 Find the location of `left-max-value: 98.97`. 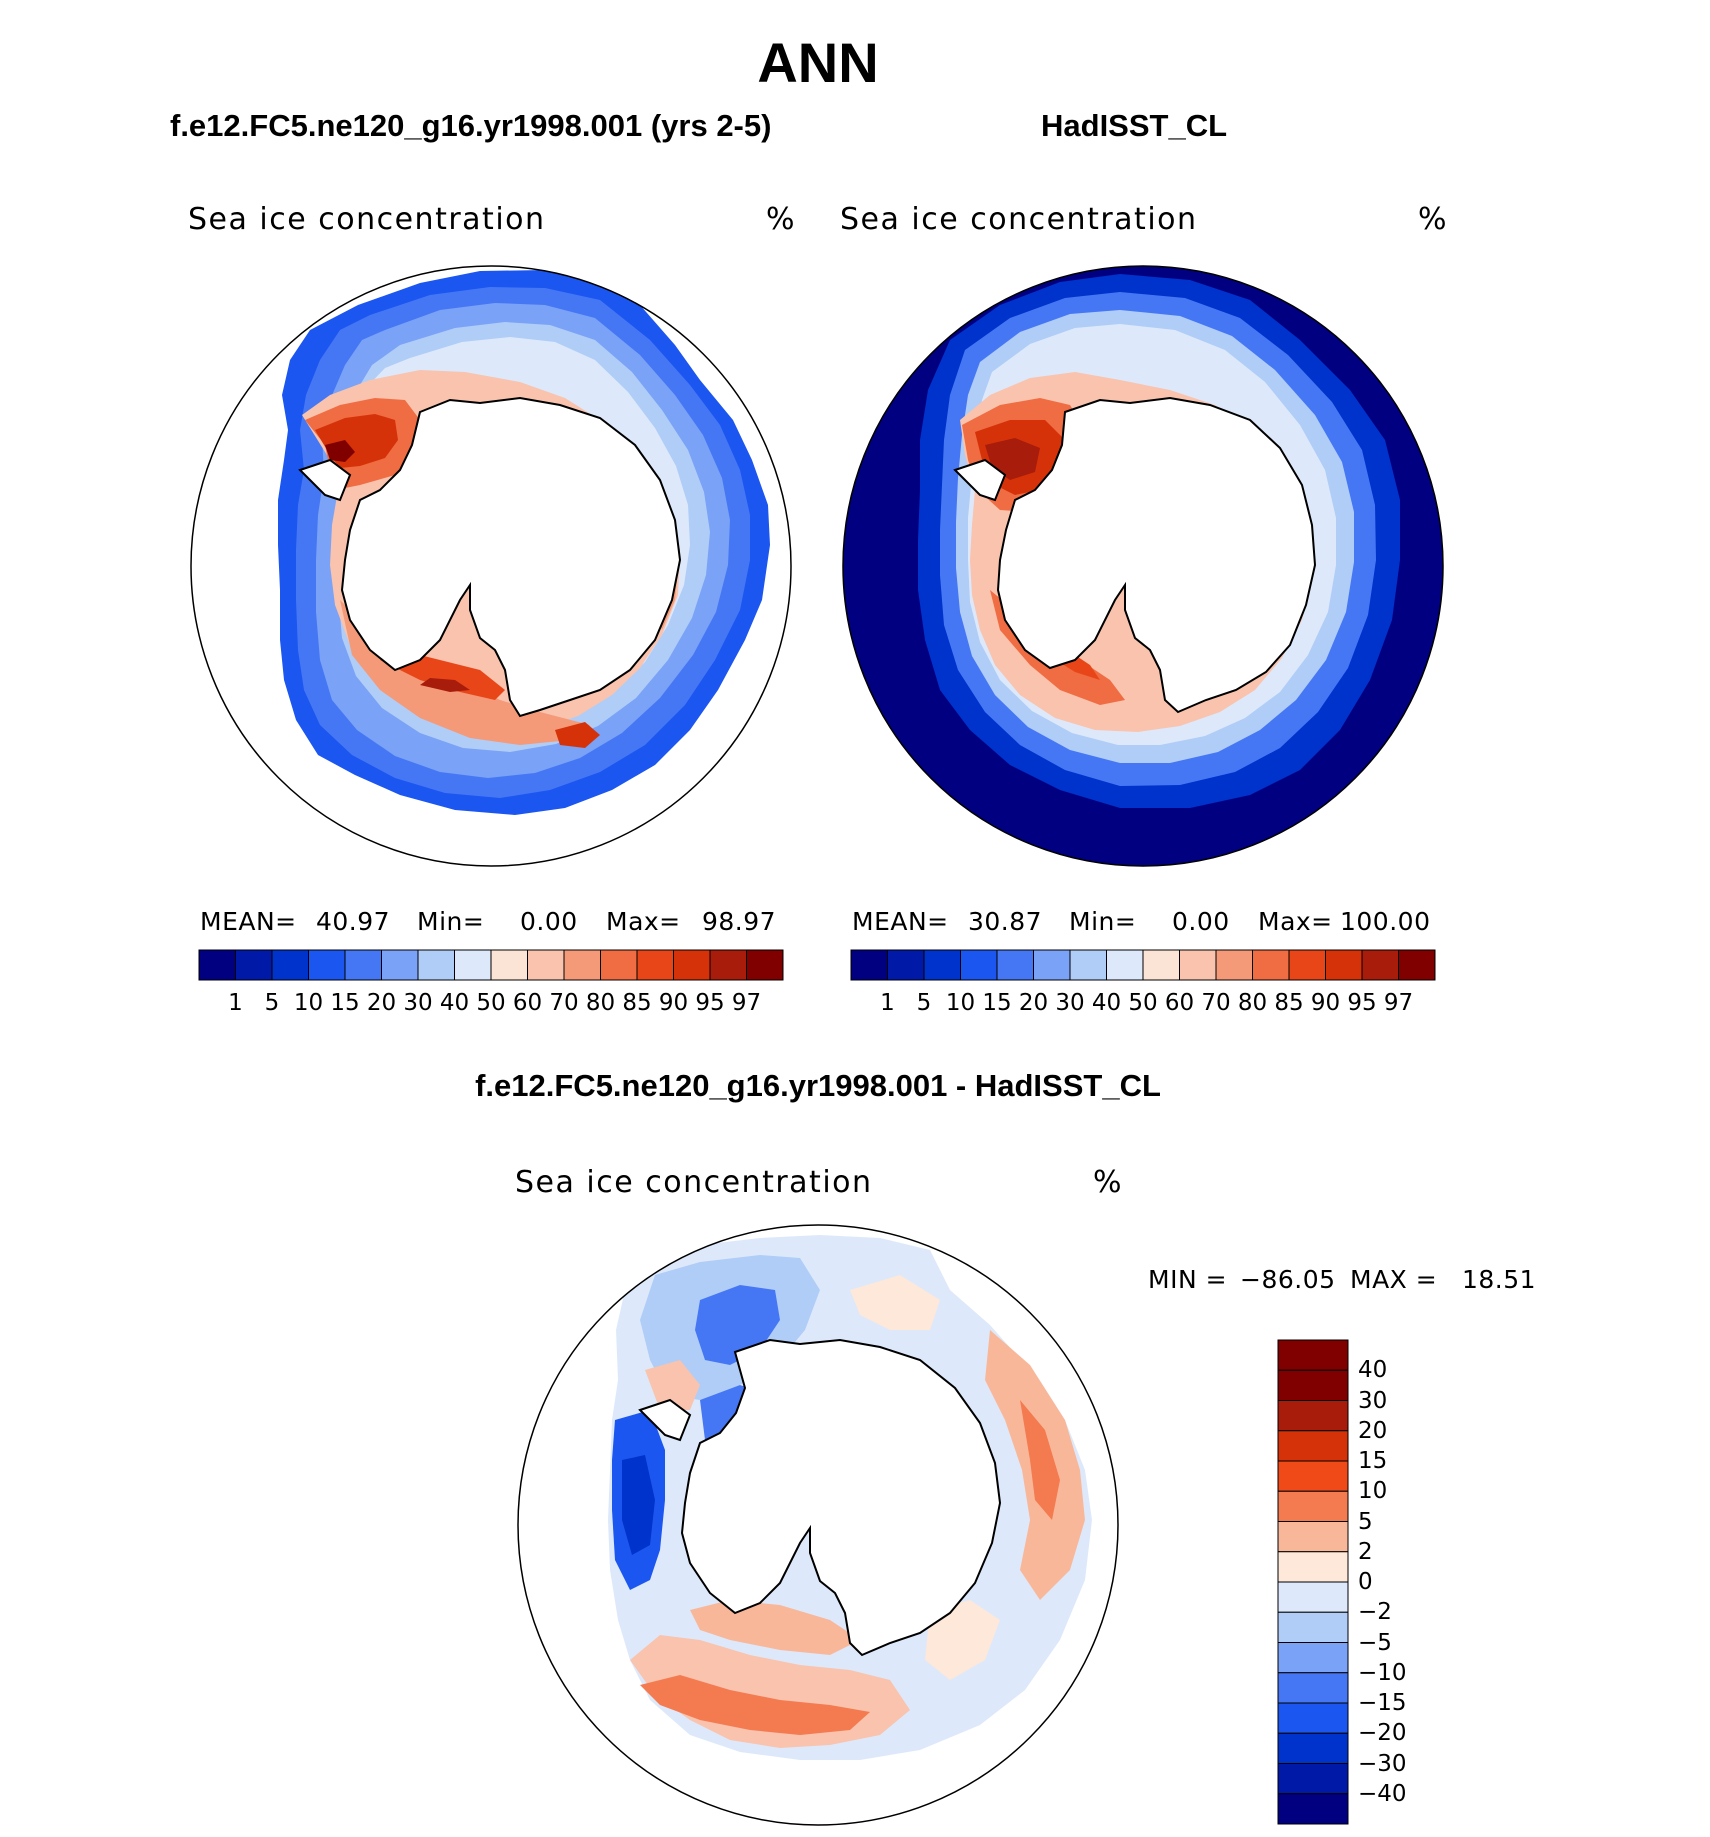

left-max-value: 98.97 is located at coordinates (739, 921).